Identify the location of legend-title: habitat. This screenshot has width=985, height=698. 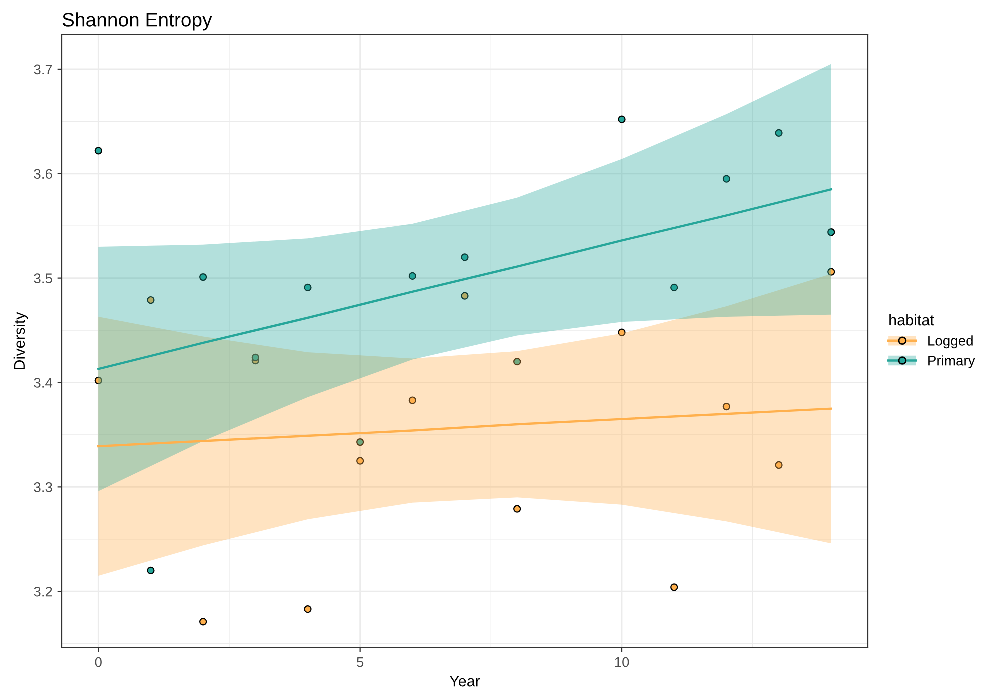
(912, 320).